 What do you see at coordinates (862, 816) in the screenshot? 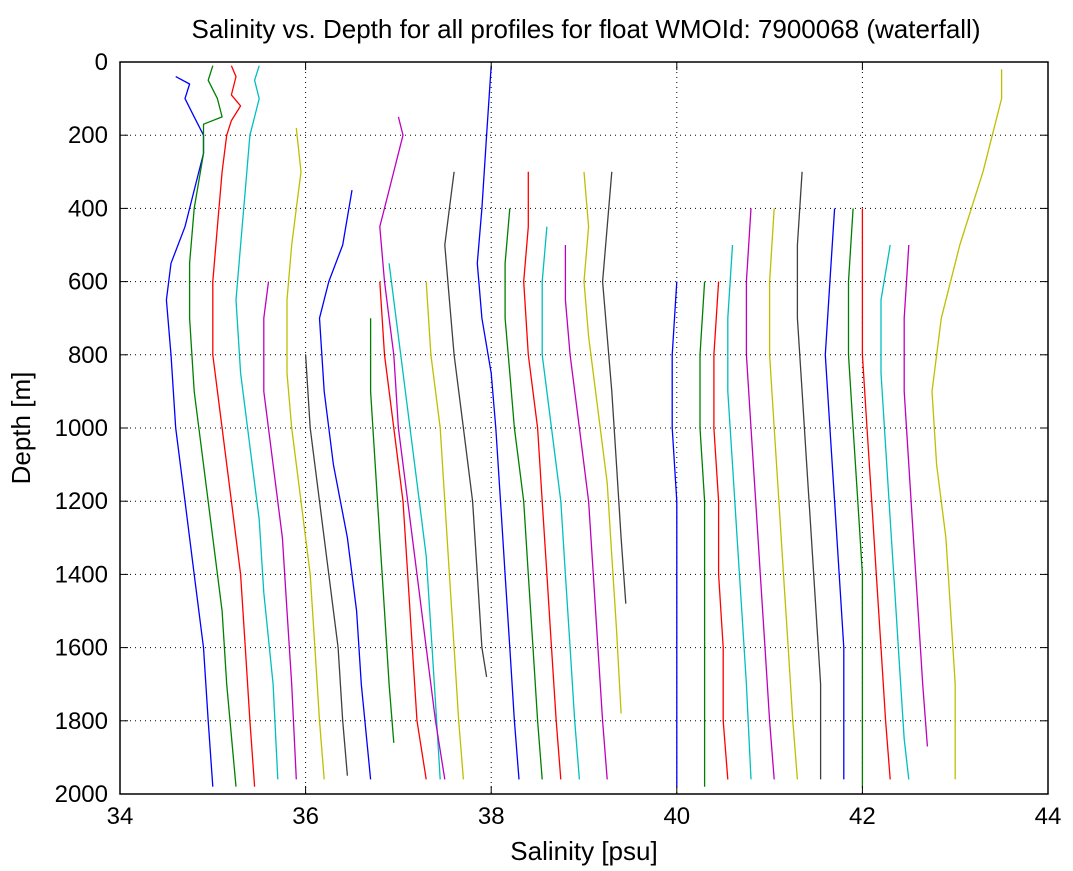
I see `x-tick-label: 42` at bounding box center [862, 816].